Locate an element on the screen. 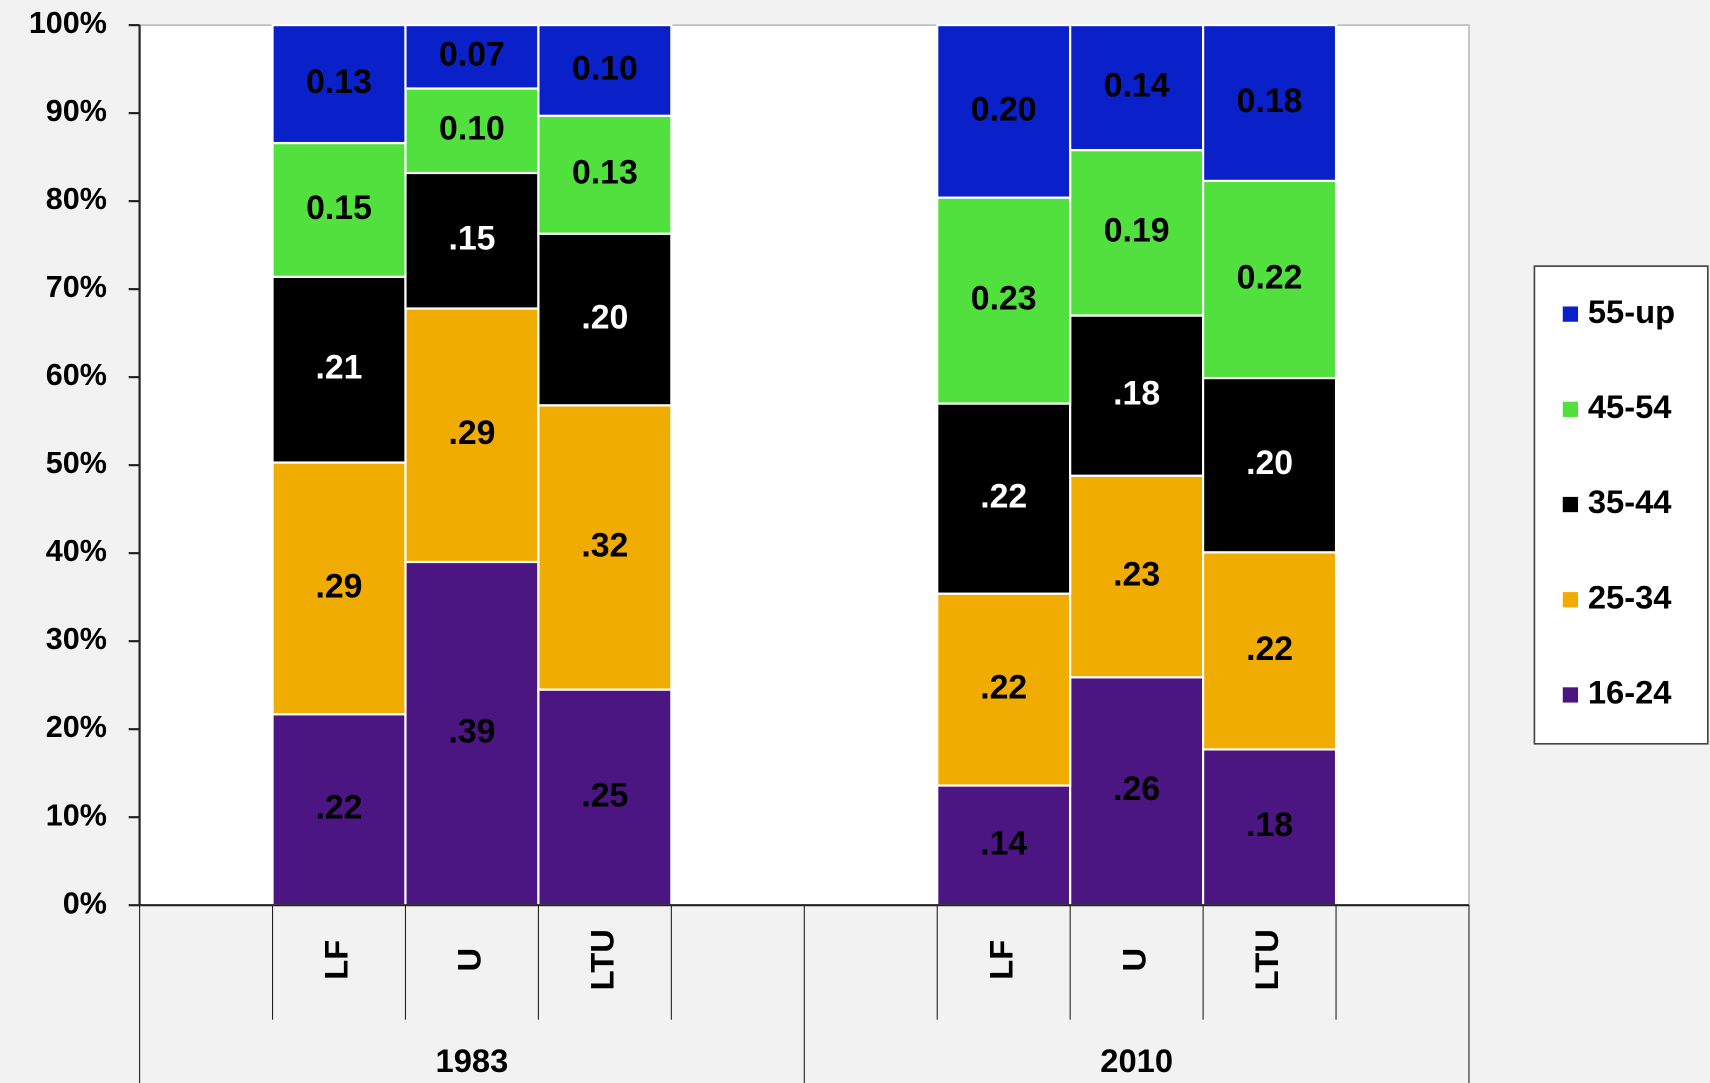 The image size is (1710, 1083). y-tick-label: 20% is located at coordinates (76, 727).